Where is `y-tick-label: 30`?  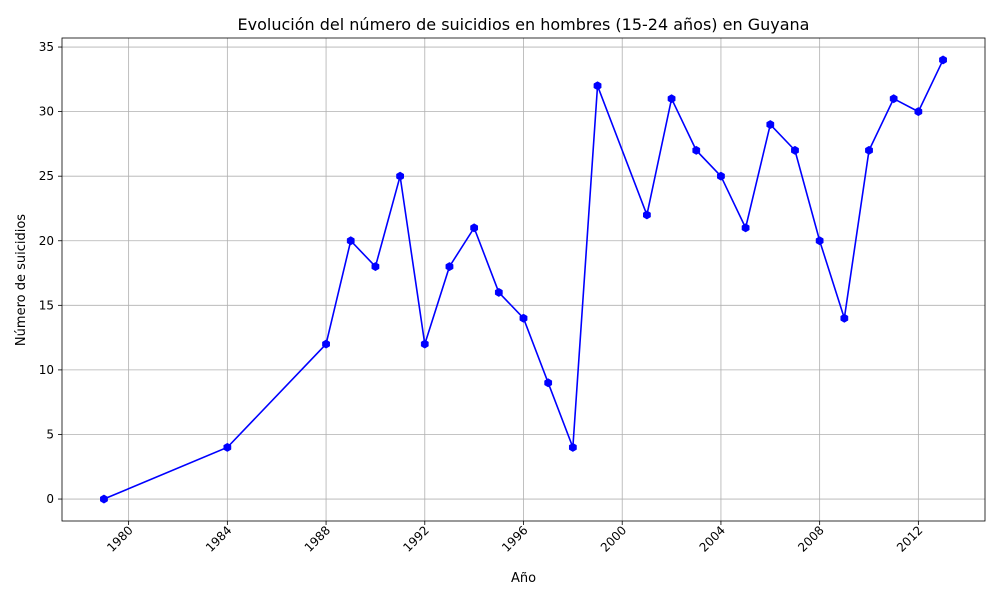
y-tick-label: 30 is located at coordinates (46, 112).